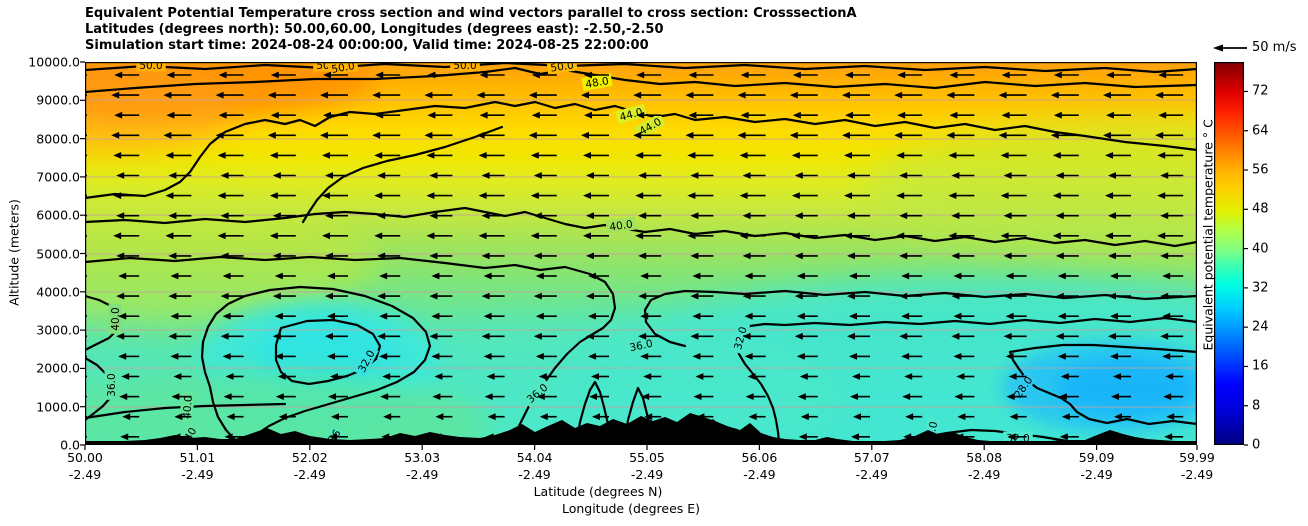  I want to click on colorbar-tick-label: 72, so click(1260, 91).